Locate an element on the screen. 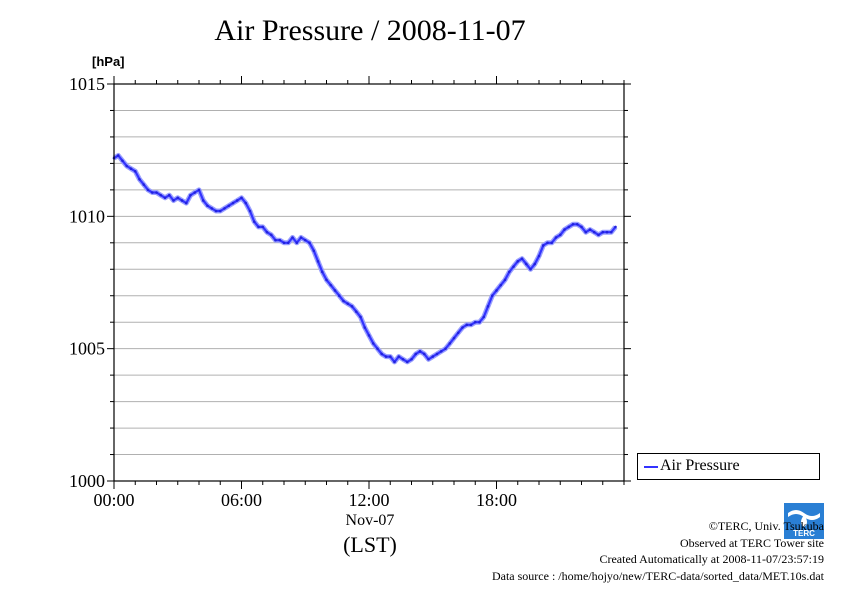 Image resolution: width=842 pixels, height=595 pixels. logo-text: TERC is located at coordinates (804, 533).